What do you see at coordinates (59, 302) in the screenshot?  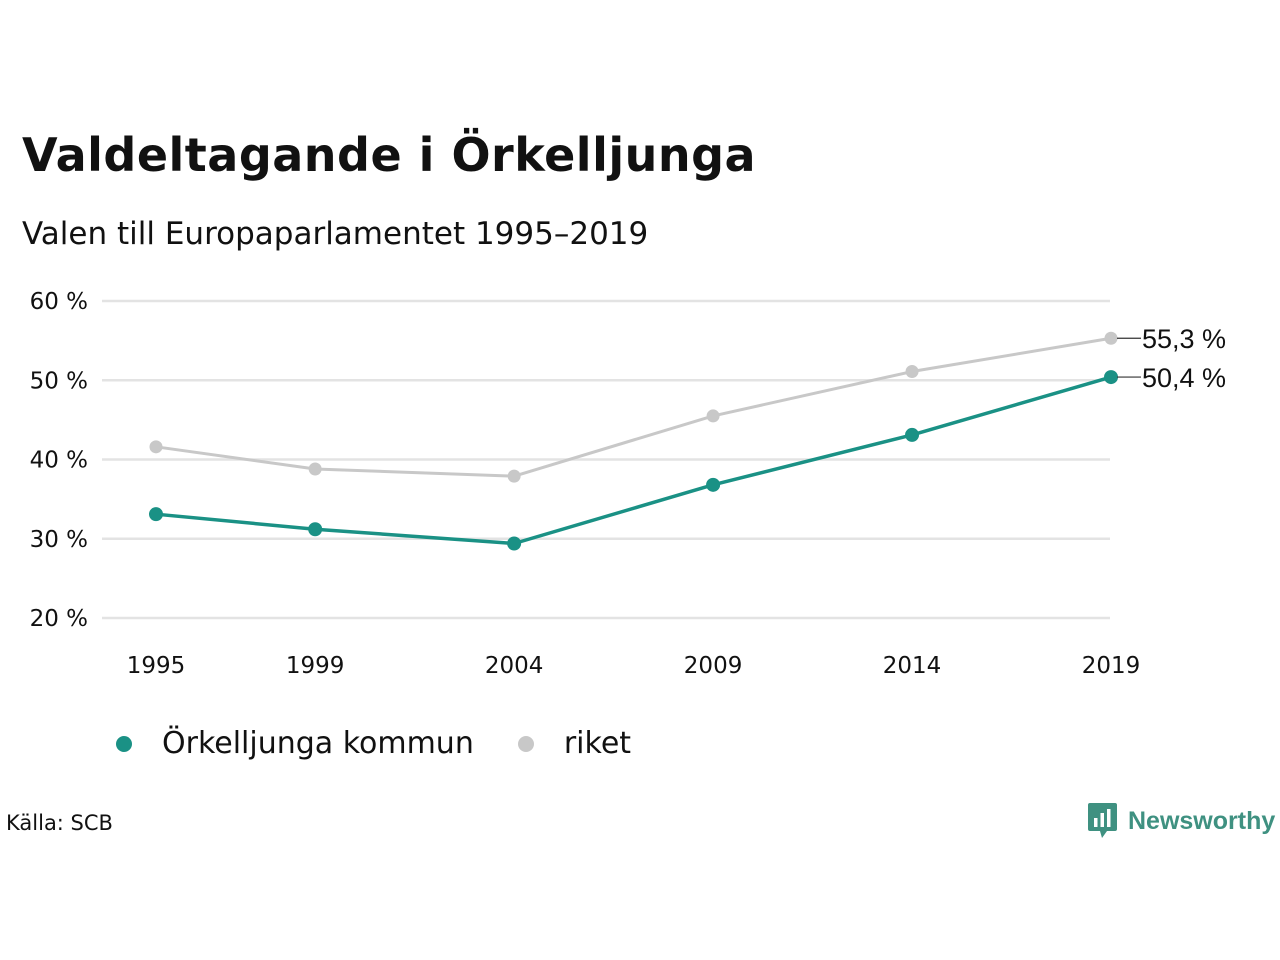 I see `y-tick-label: 60 %` at bounding box center [59, 302].